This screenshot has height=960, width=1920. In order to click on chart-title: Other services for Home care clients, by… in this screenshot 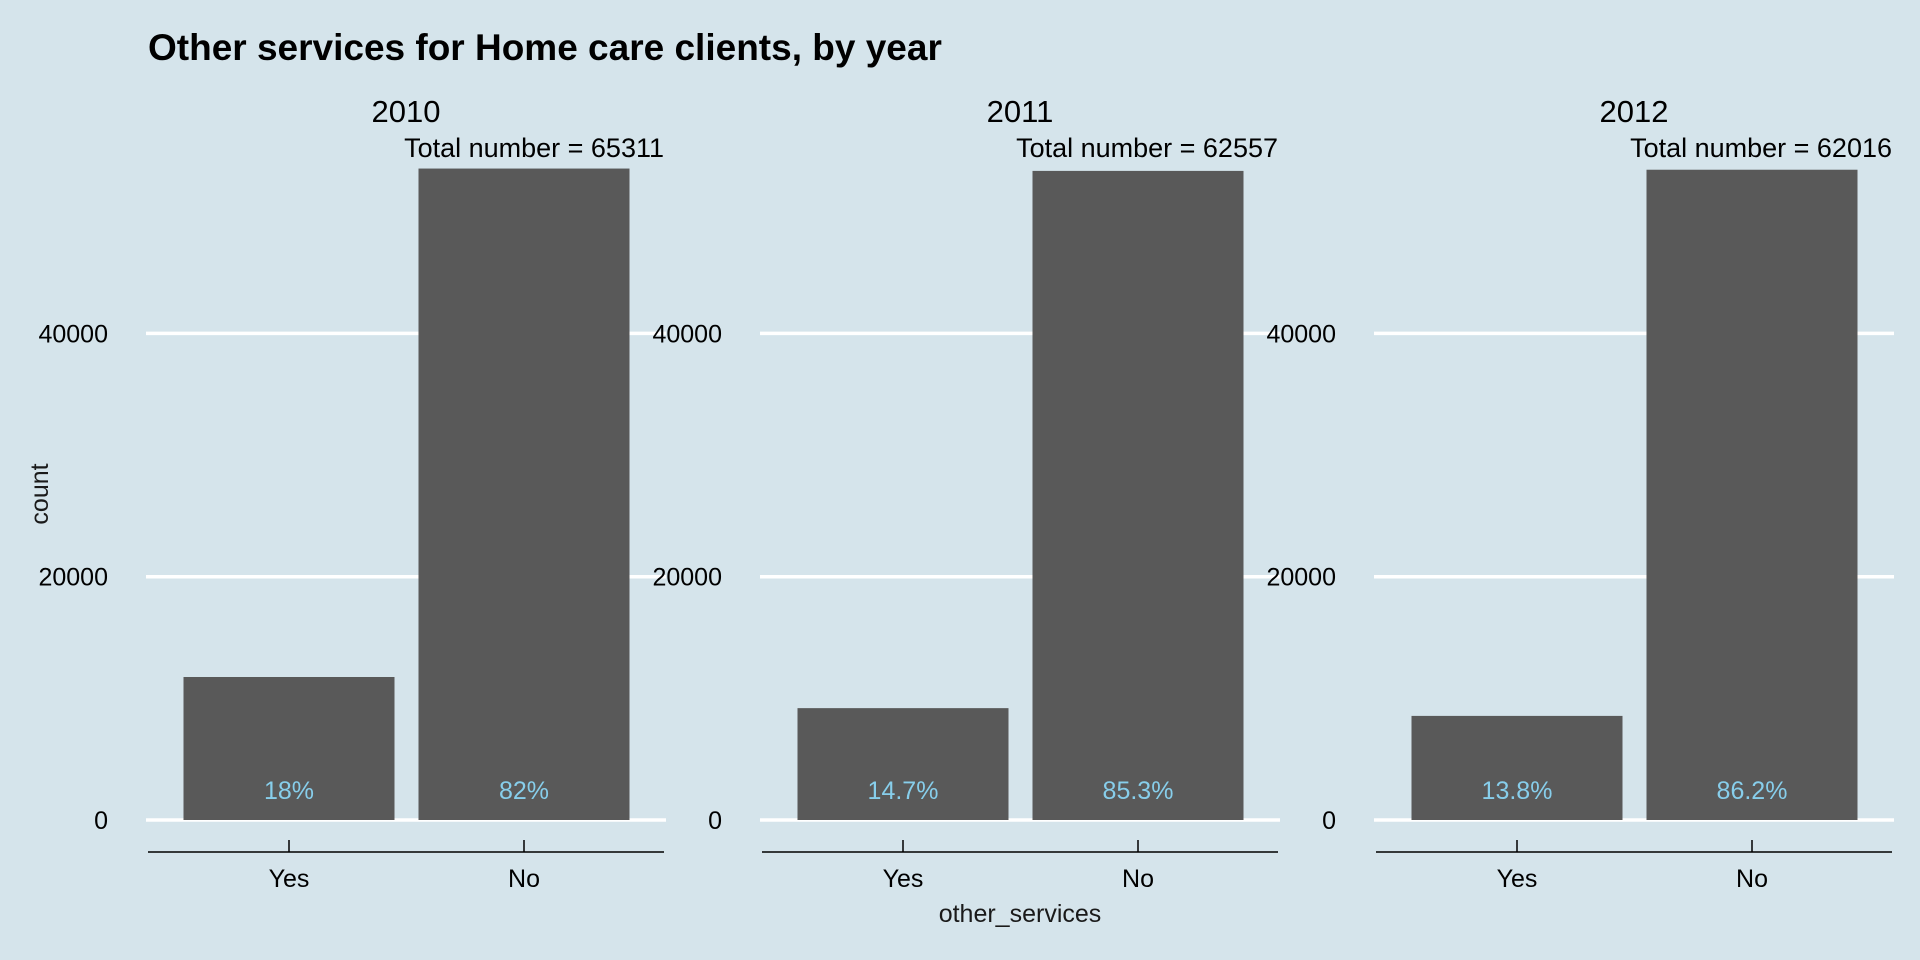, I will do `click(545, 47)`.